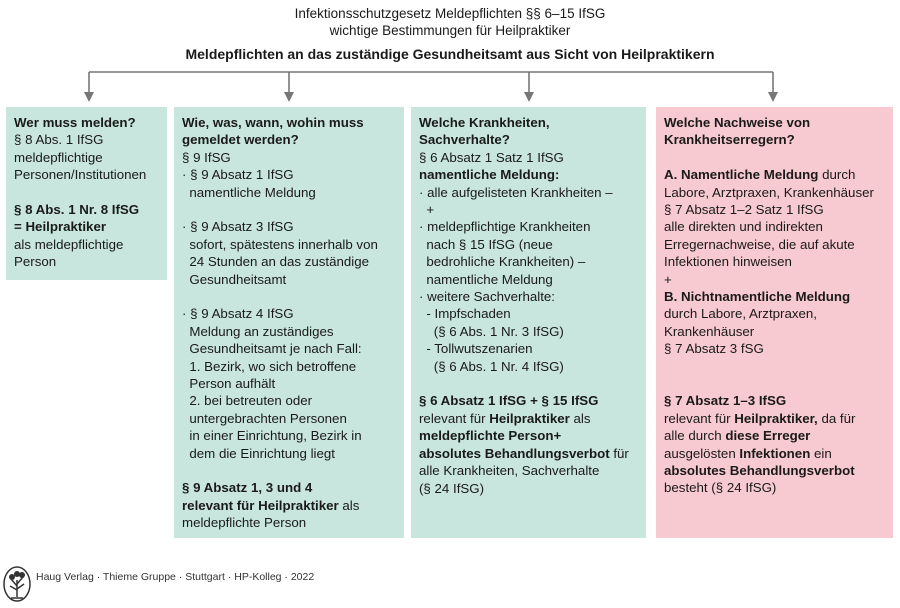  I want to click on box-line: 24 Stunden an das zuständige, so click(289, 261).